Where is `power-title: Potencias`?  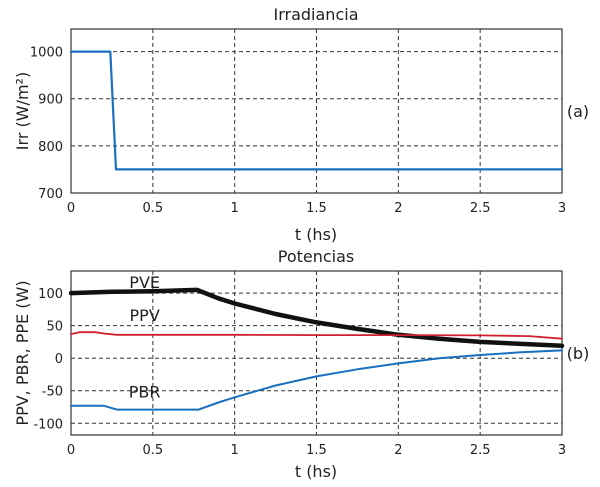
power-title: Potencias is located at coordinates (316, 256).